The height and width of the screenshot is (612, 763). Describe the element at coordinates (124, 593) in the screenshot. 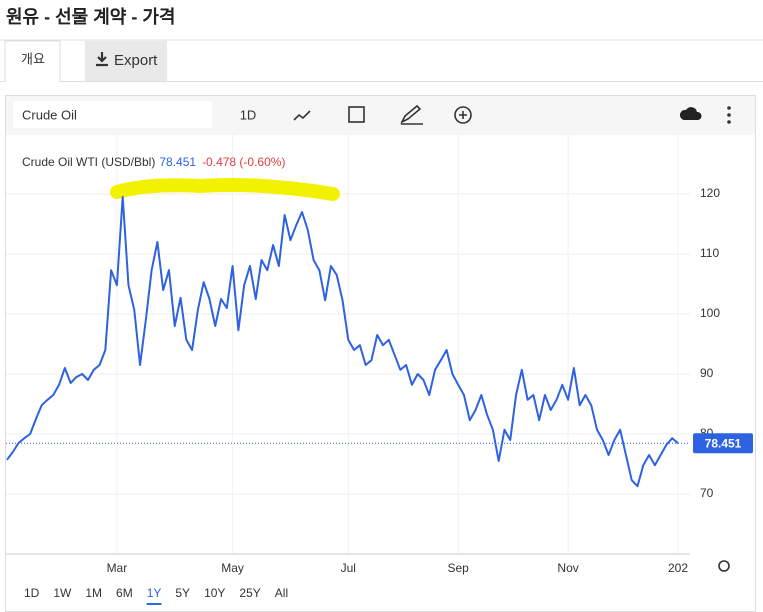

I see `range-button: 6M` at that location.